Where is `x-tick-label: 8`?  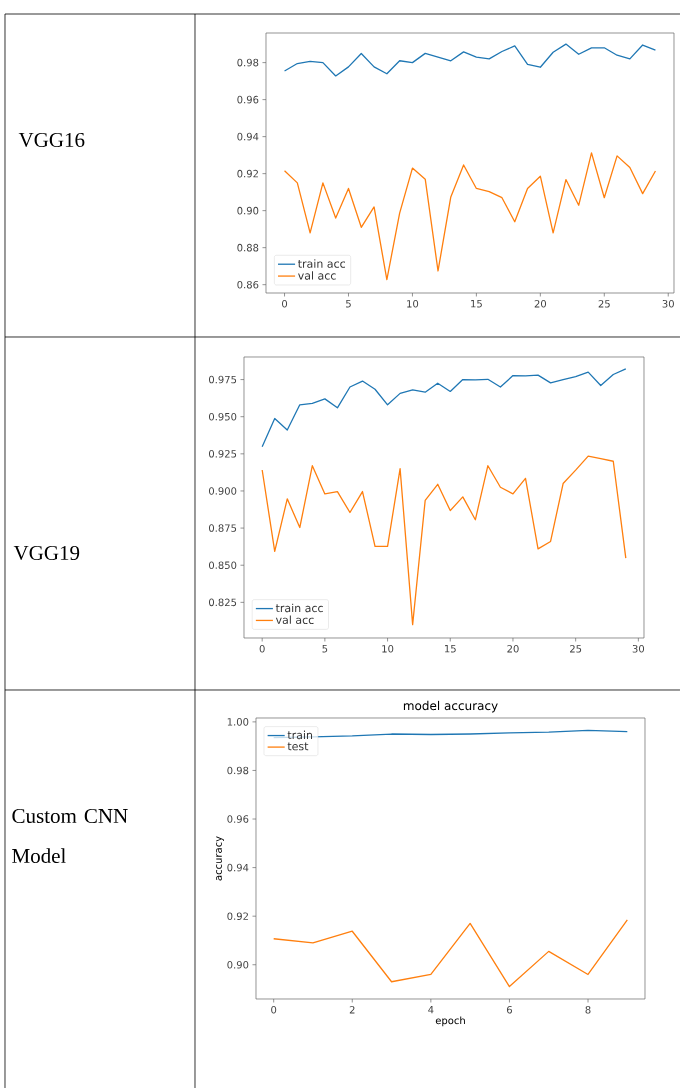
x-tick-label: 8 is located at coordinates (588, 1010).